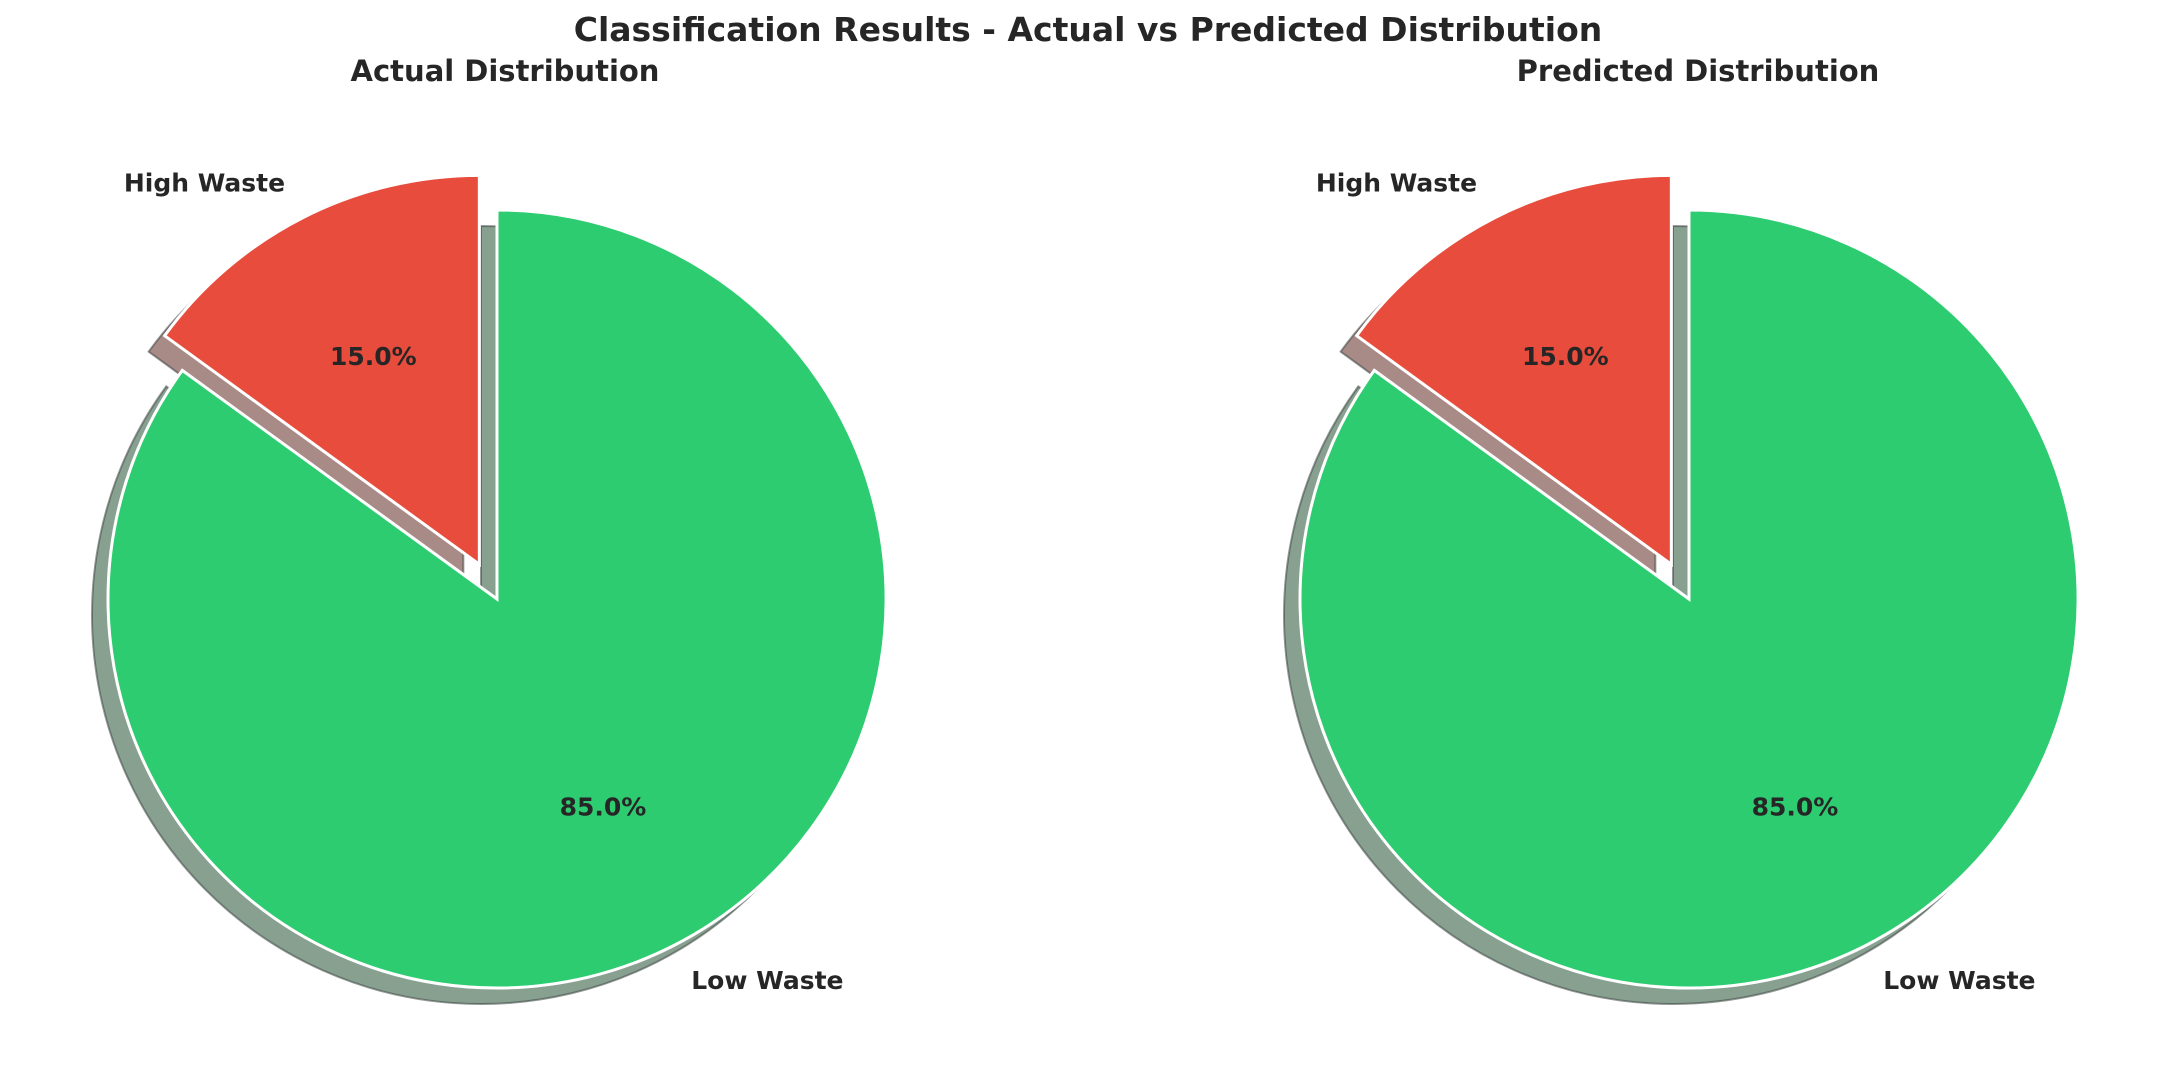  Describe the element at coordinates (505, 71) in the screenshot. I see `chart-title-actual: Actual Distribution` at that location.